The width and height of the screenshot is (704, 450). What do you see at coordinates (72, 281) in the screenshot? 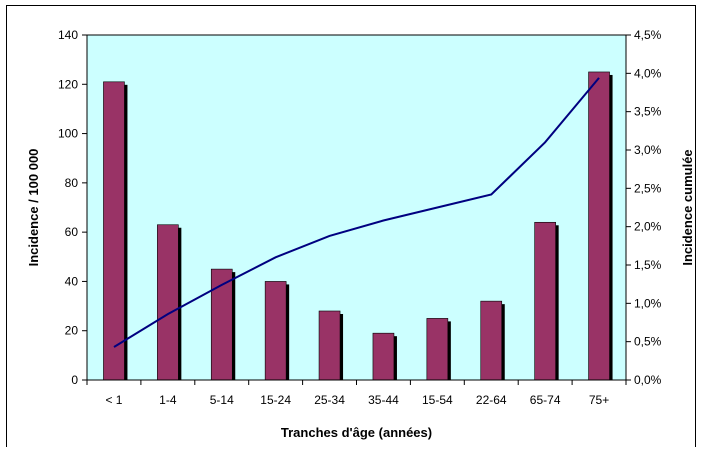
I see `y-tick-label: 40` at bounding box center [72, 281].